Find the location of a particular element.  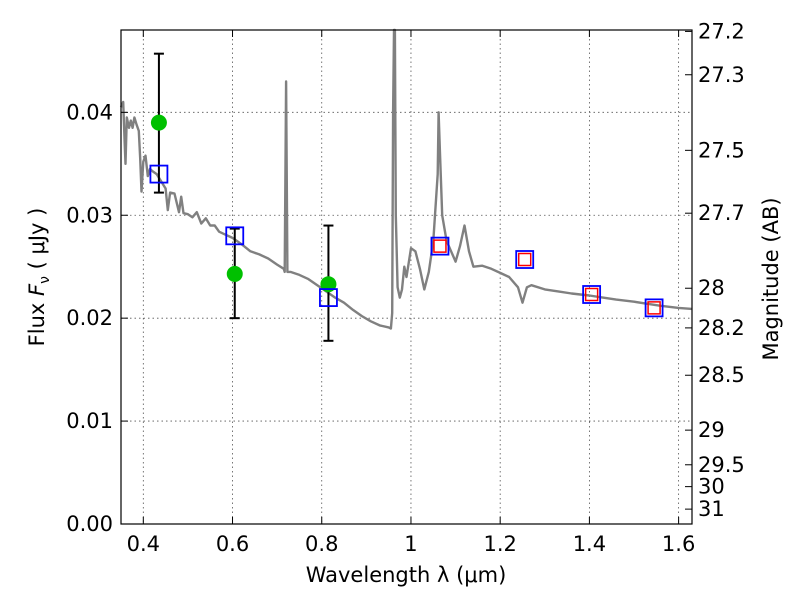

y-axis-ticks: 0.00 0.01 0.02 0.03 0.04 is located at coordinates (97, 318).